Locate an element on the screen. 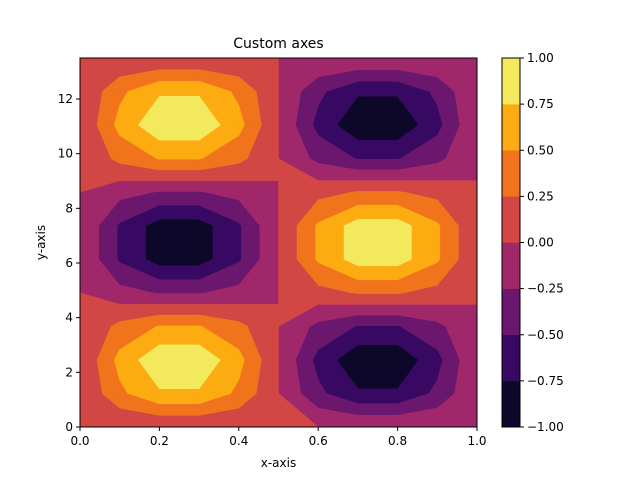  x-tick-label: 0.0 is located at coordinates (79, 441).